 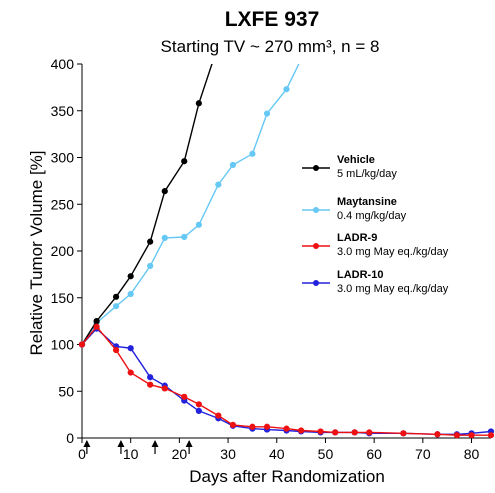 What do you see at coordinates (63, 111) in the screenshot?
I see `y-tick-label: 350` at bounding box center [63, 111].